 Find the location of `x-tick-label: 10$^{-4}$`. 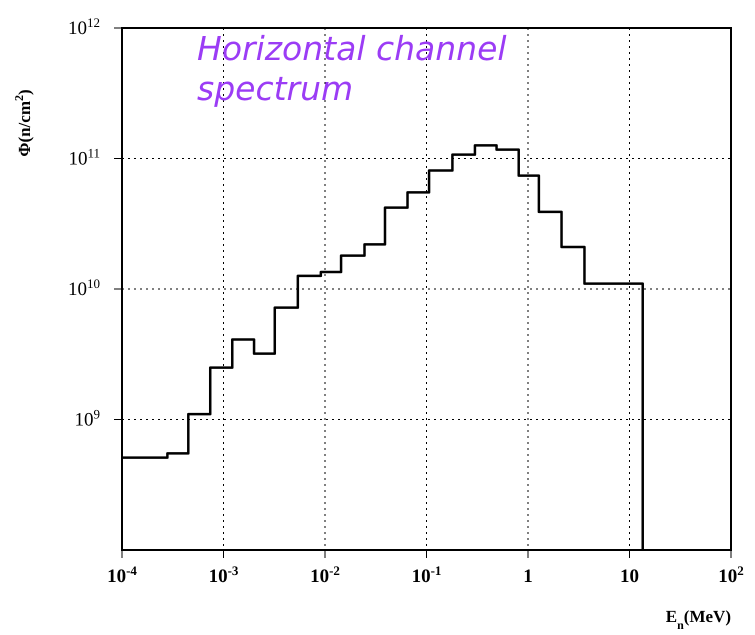

x-tick-label: 10$^{-4}$ is located at coordinates (122, 574).